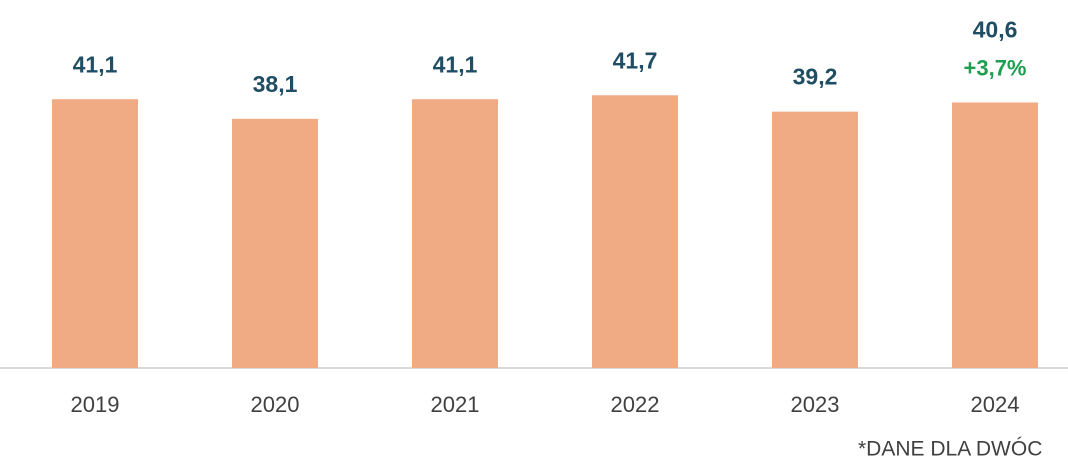 This screenshot has width=1068, height=472. What do you see at coordinates (635, 60) in the screenshot?
I see `value-label: 41,7` at bounding box center [635, 60].